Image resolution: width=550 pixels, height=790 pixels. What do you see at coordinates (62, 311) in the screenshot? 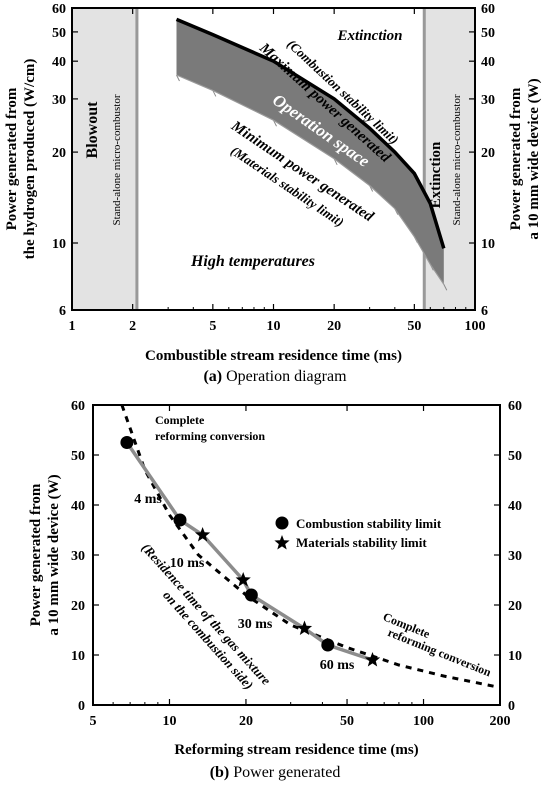
I see `y-tick-label-a-left: 6` at bounding box center [62, 311].